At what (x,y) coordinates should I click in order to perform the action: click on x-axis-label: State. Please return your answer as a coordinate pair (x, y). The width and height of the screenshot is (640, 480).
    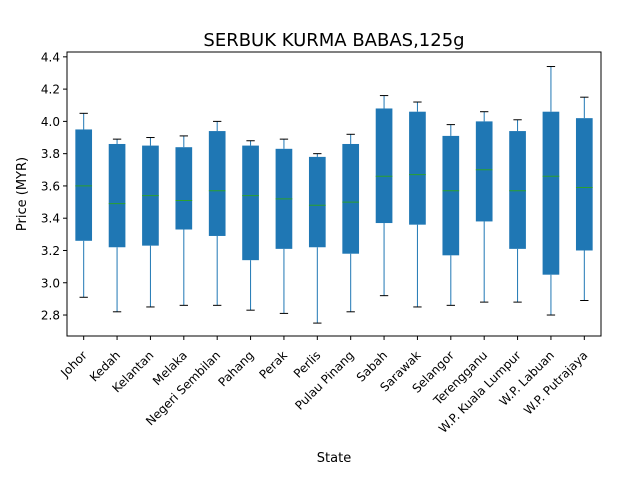
    Looking at the image, I should click on (334, 458).